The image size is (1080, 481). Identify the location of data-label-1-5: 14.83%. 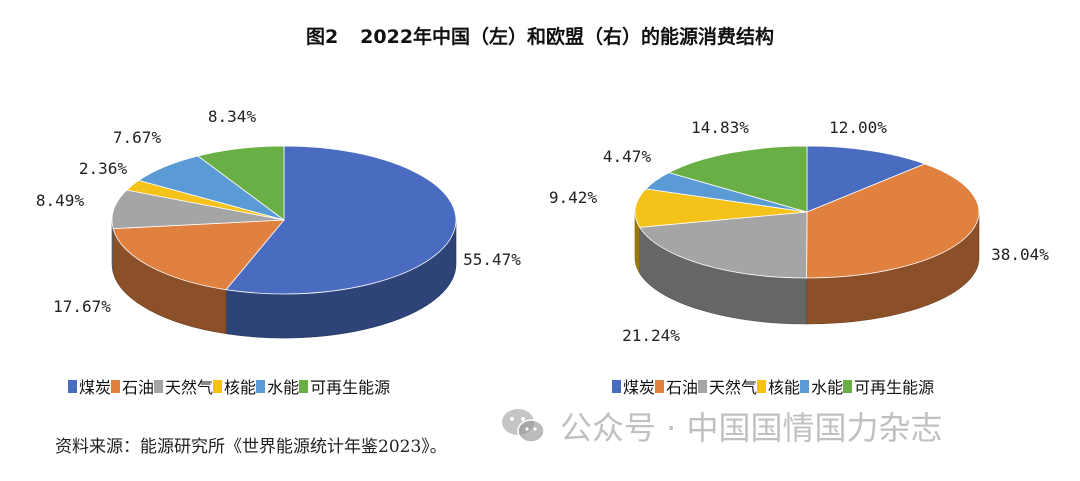
(720, 127).